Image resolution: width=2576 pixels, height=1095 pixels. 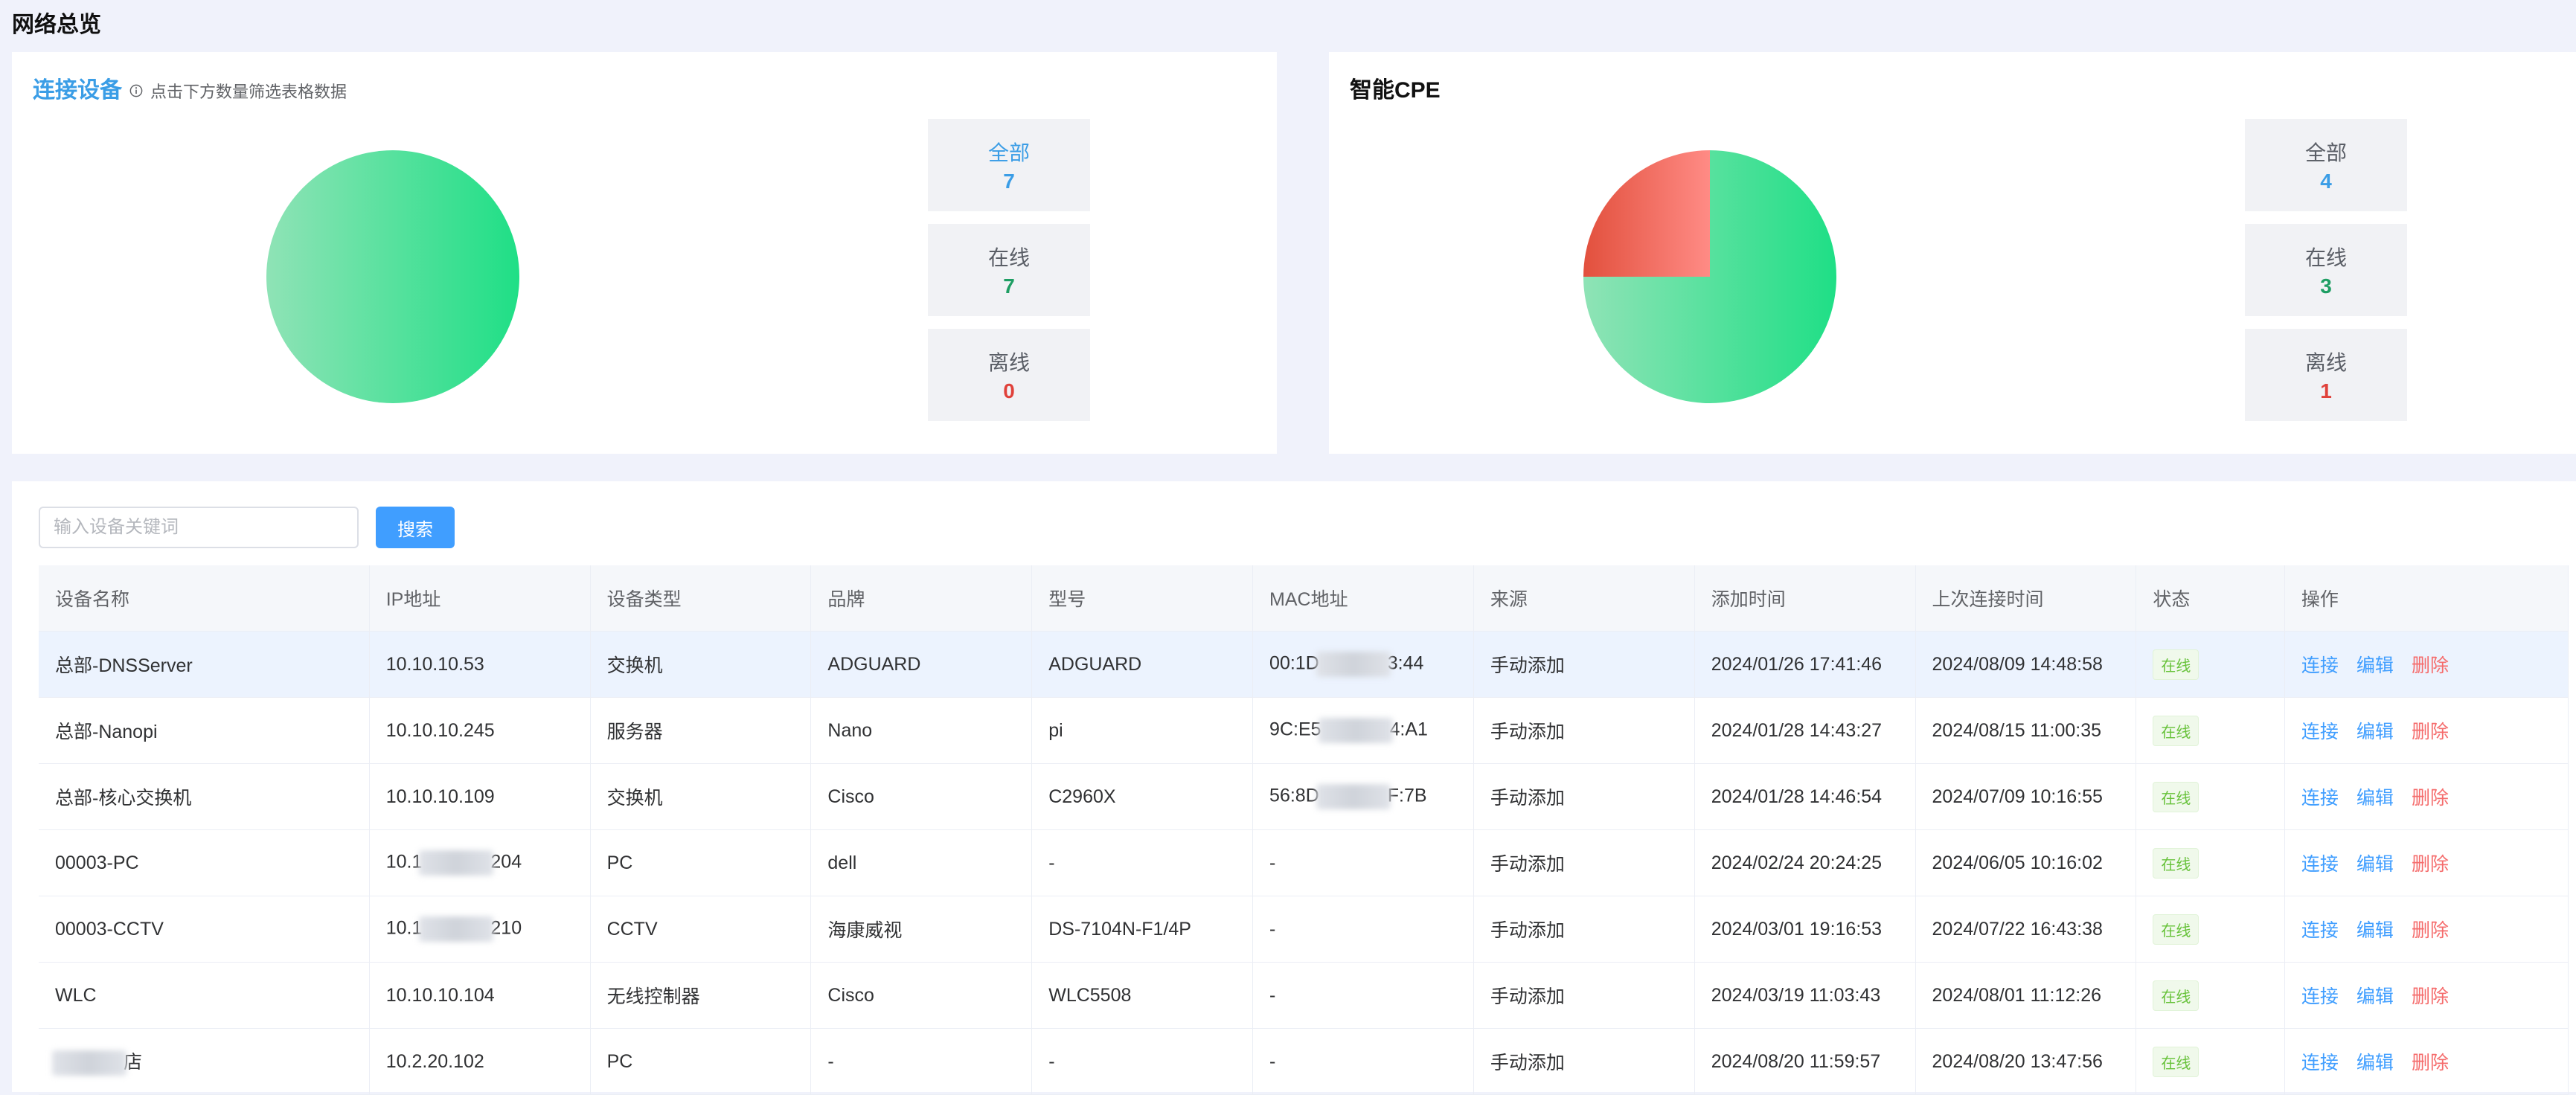 What do you see at coordinates (701, 996) in the screenshot?
I see `device-type-cell: 无线控制器` at bounding box center [701, 996].